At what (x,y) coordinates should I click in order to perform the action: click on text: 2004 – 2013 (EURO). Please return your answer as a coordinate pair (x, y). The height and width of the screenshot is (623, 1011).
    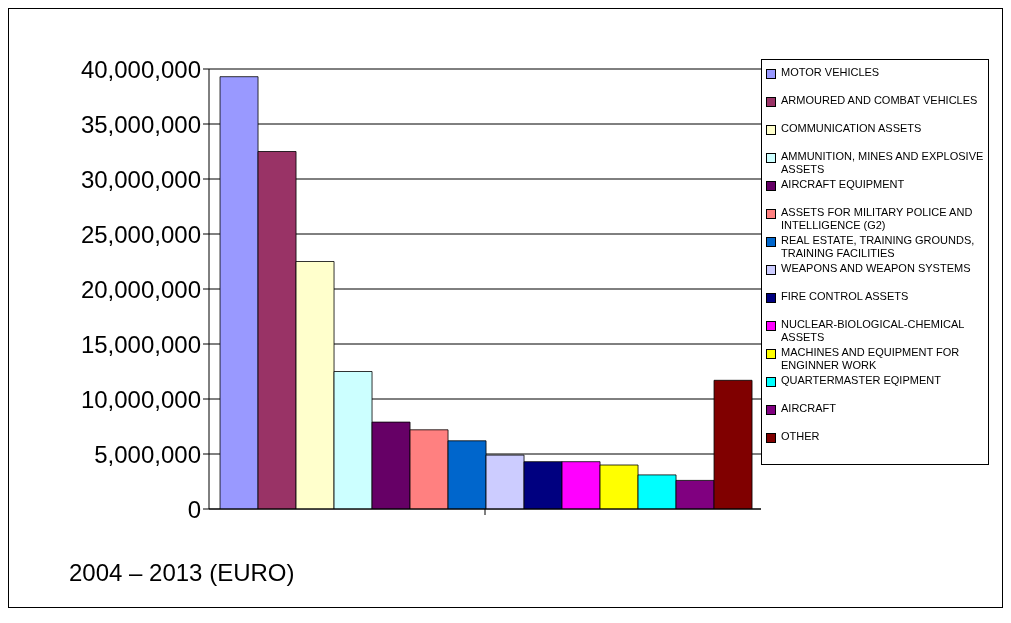
    Looking at the image, I should click on (182, 573).